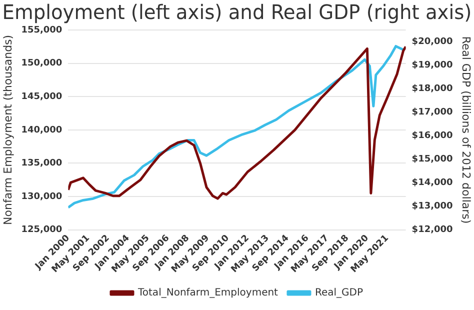  What do you see at coordinates (41, 163) in the screenshot?
I see `y-tick-label: 135,000` at bounding box center [41, 163].